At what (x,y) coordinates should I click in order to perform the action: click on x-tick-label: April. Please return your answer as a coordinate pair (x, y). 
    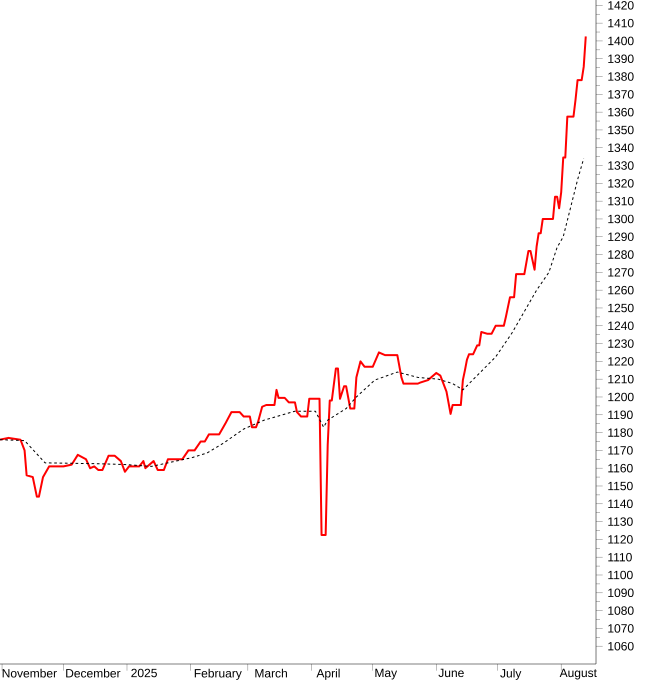
    Looking at the image, I should click on (328, 674).